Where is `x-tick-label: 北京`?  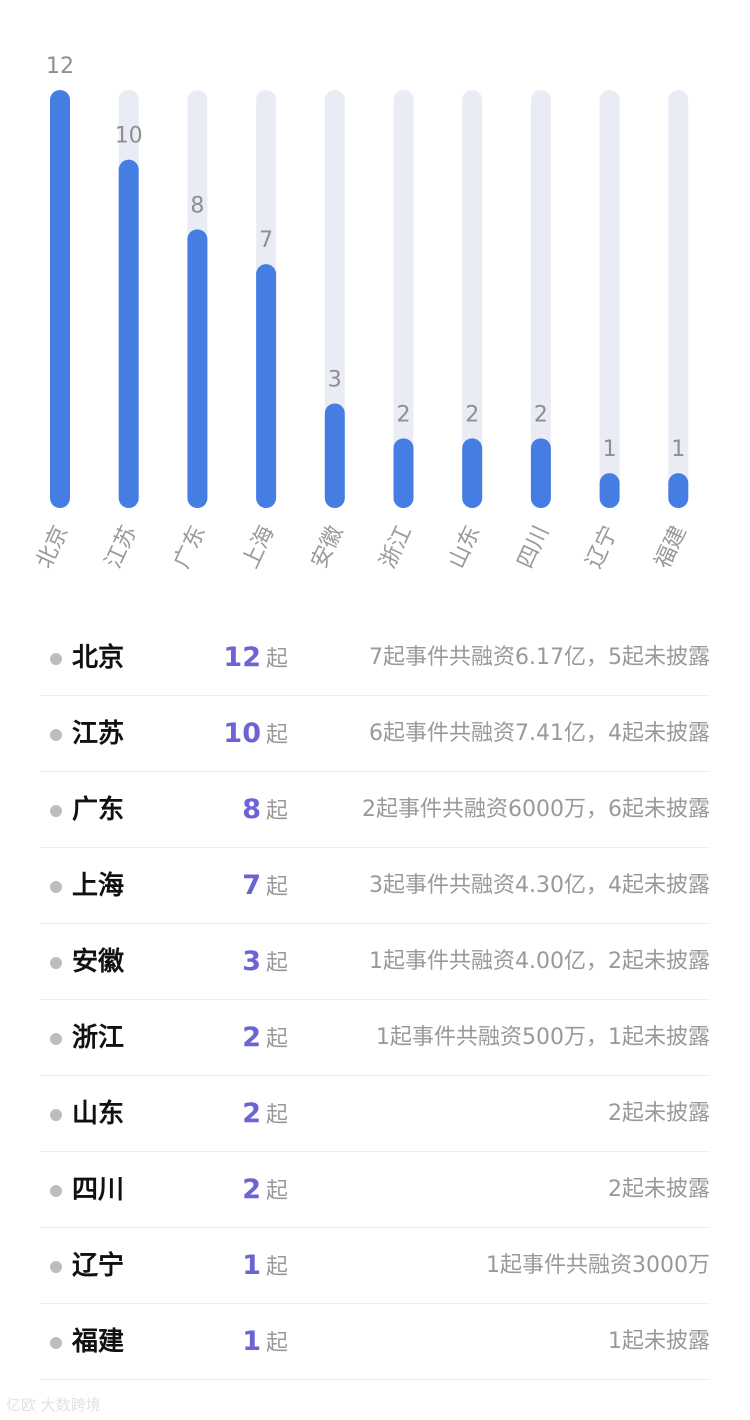 x-tick-label: 北京 is located at coordinates (52, 547).